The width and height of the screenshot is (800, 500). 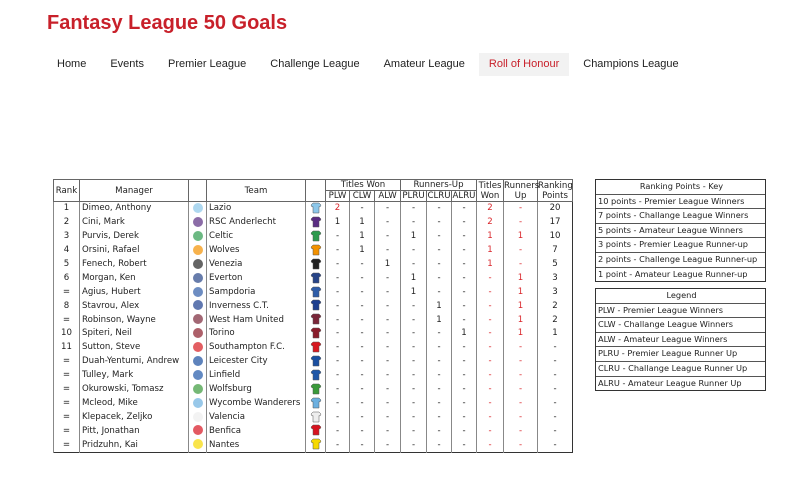 I want to click on header-cell: Rank, so click(x=66, y=190).